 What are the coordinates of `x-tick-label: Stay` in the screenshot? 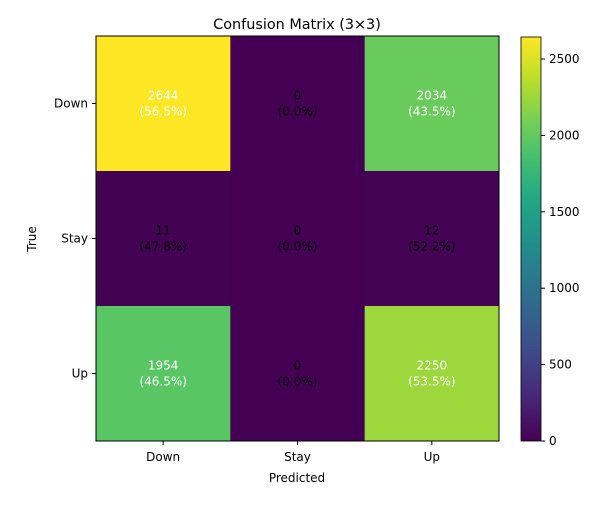 It's located at (297, 457).